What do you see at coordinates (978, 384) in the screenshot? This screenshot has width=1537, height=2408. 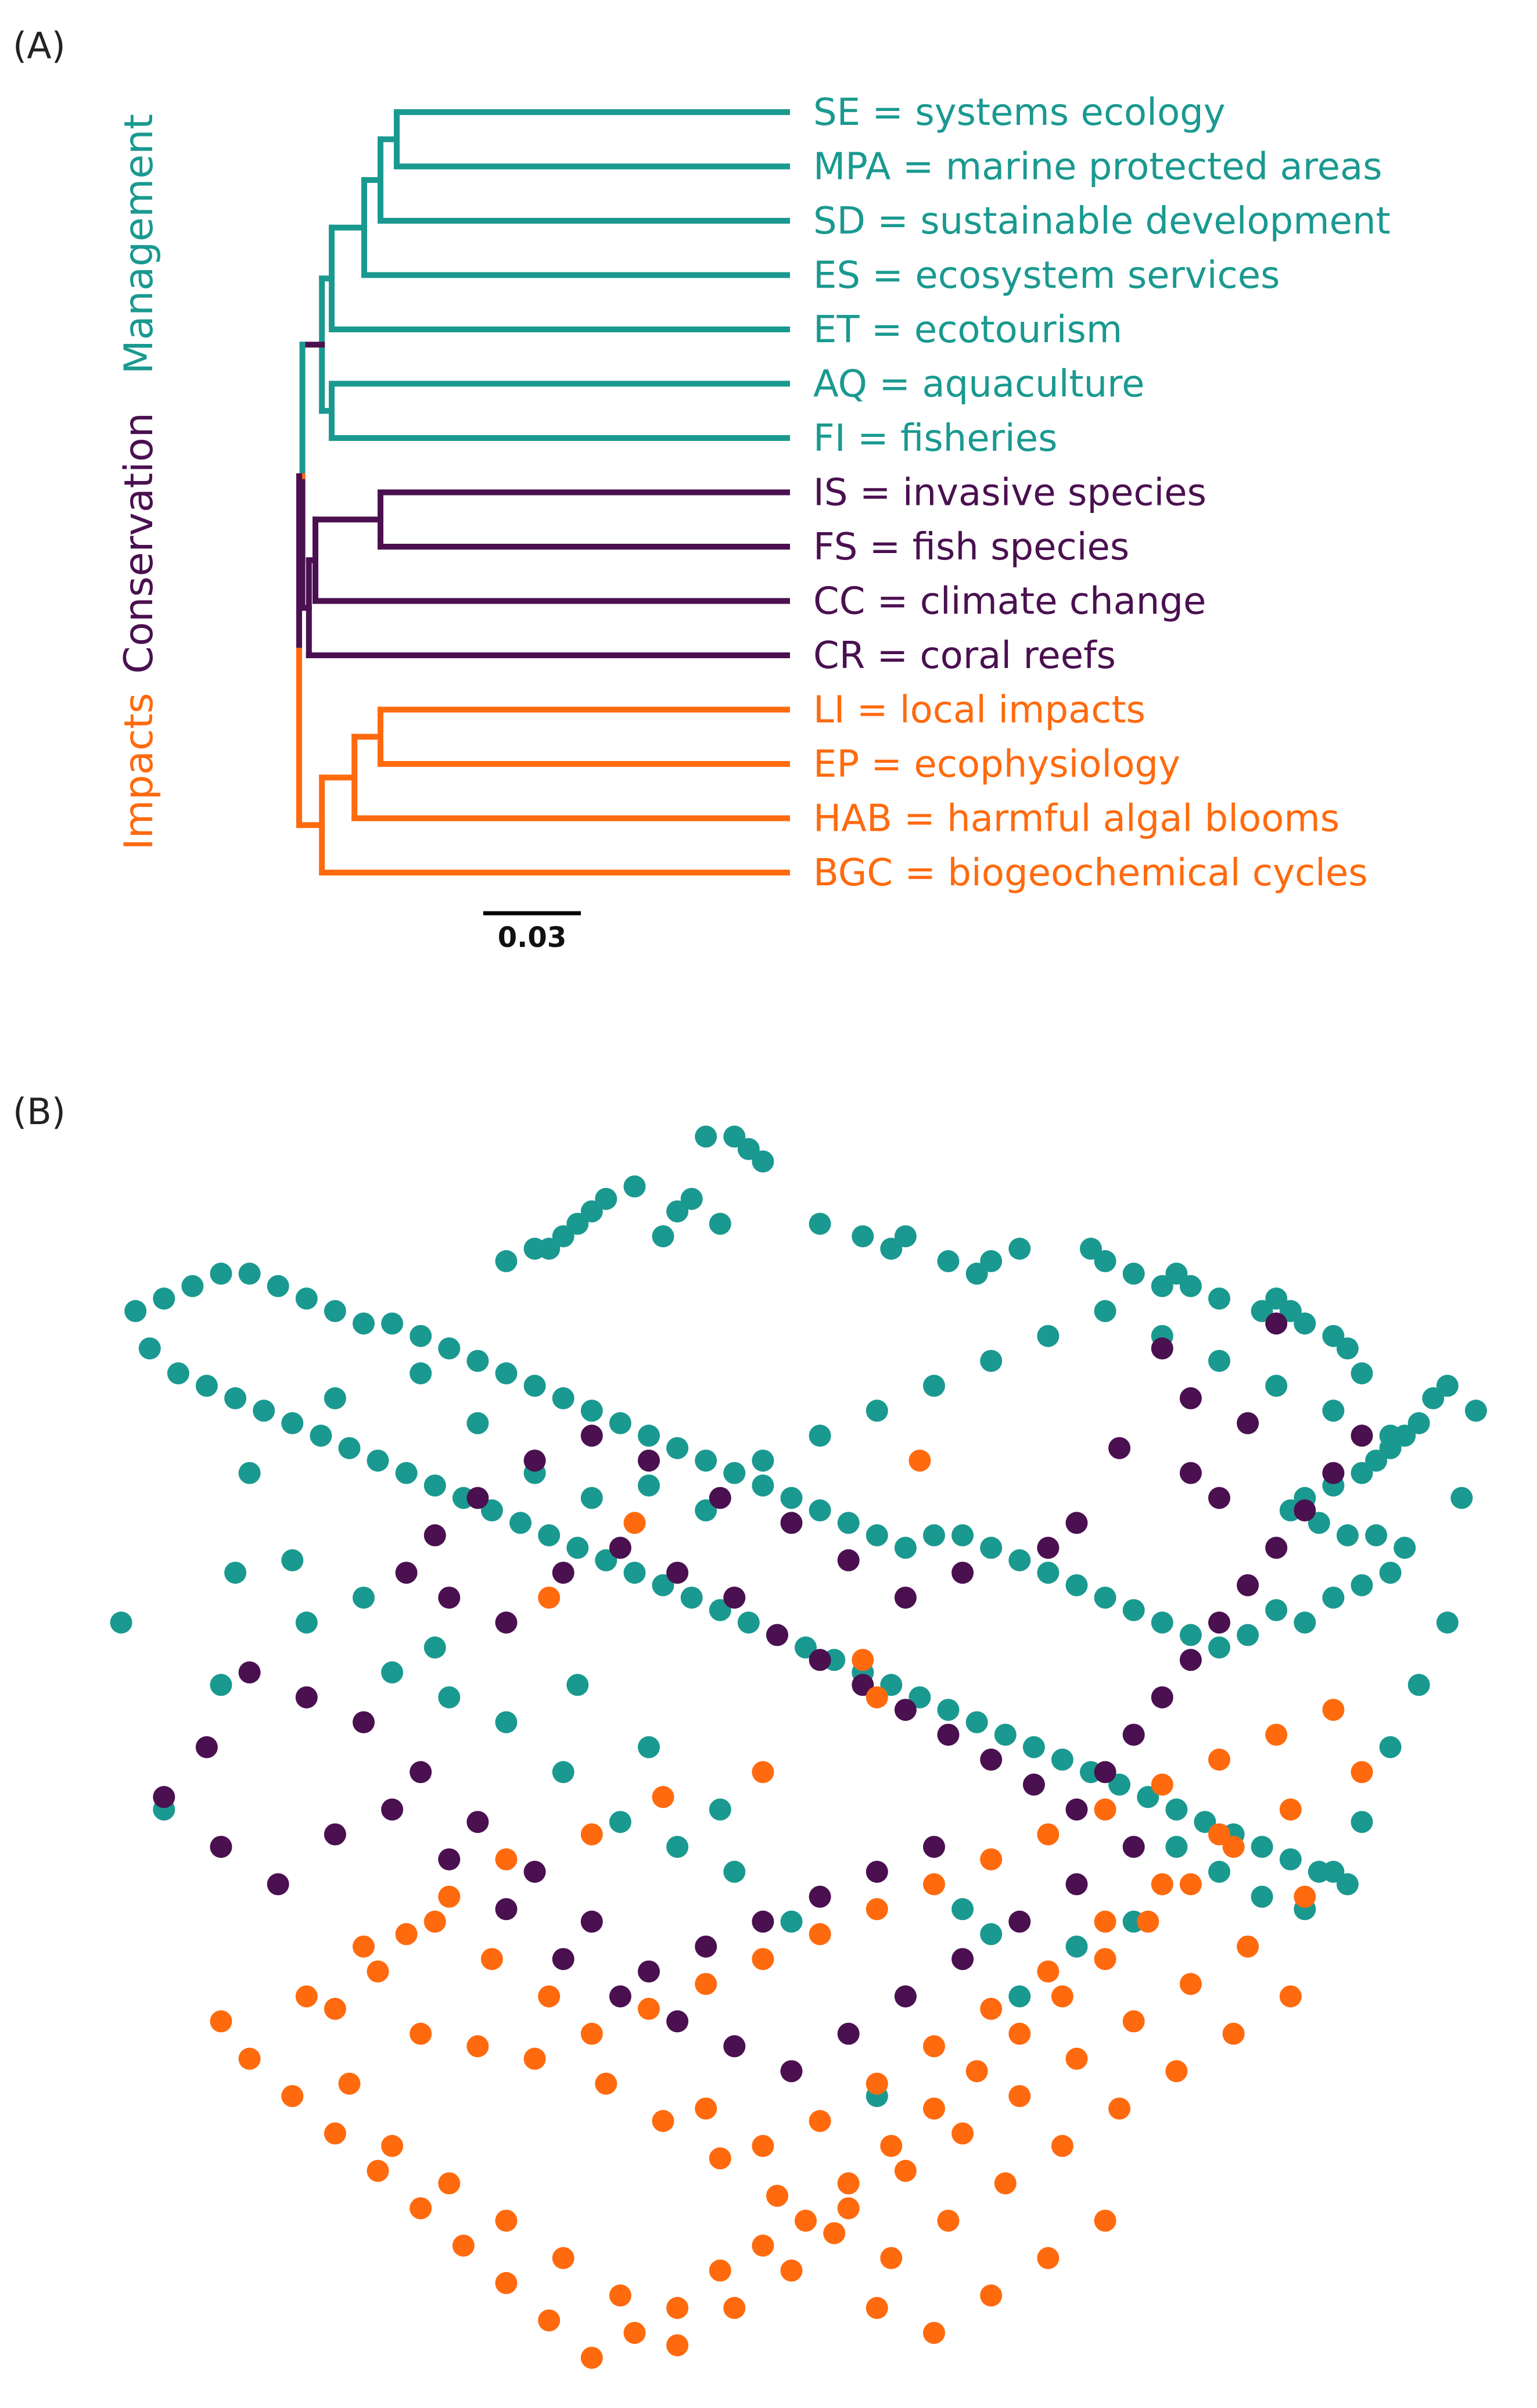 I see `leaf-label-aq: AQ = aquaculture` at bounding box center [978, 384].